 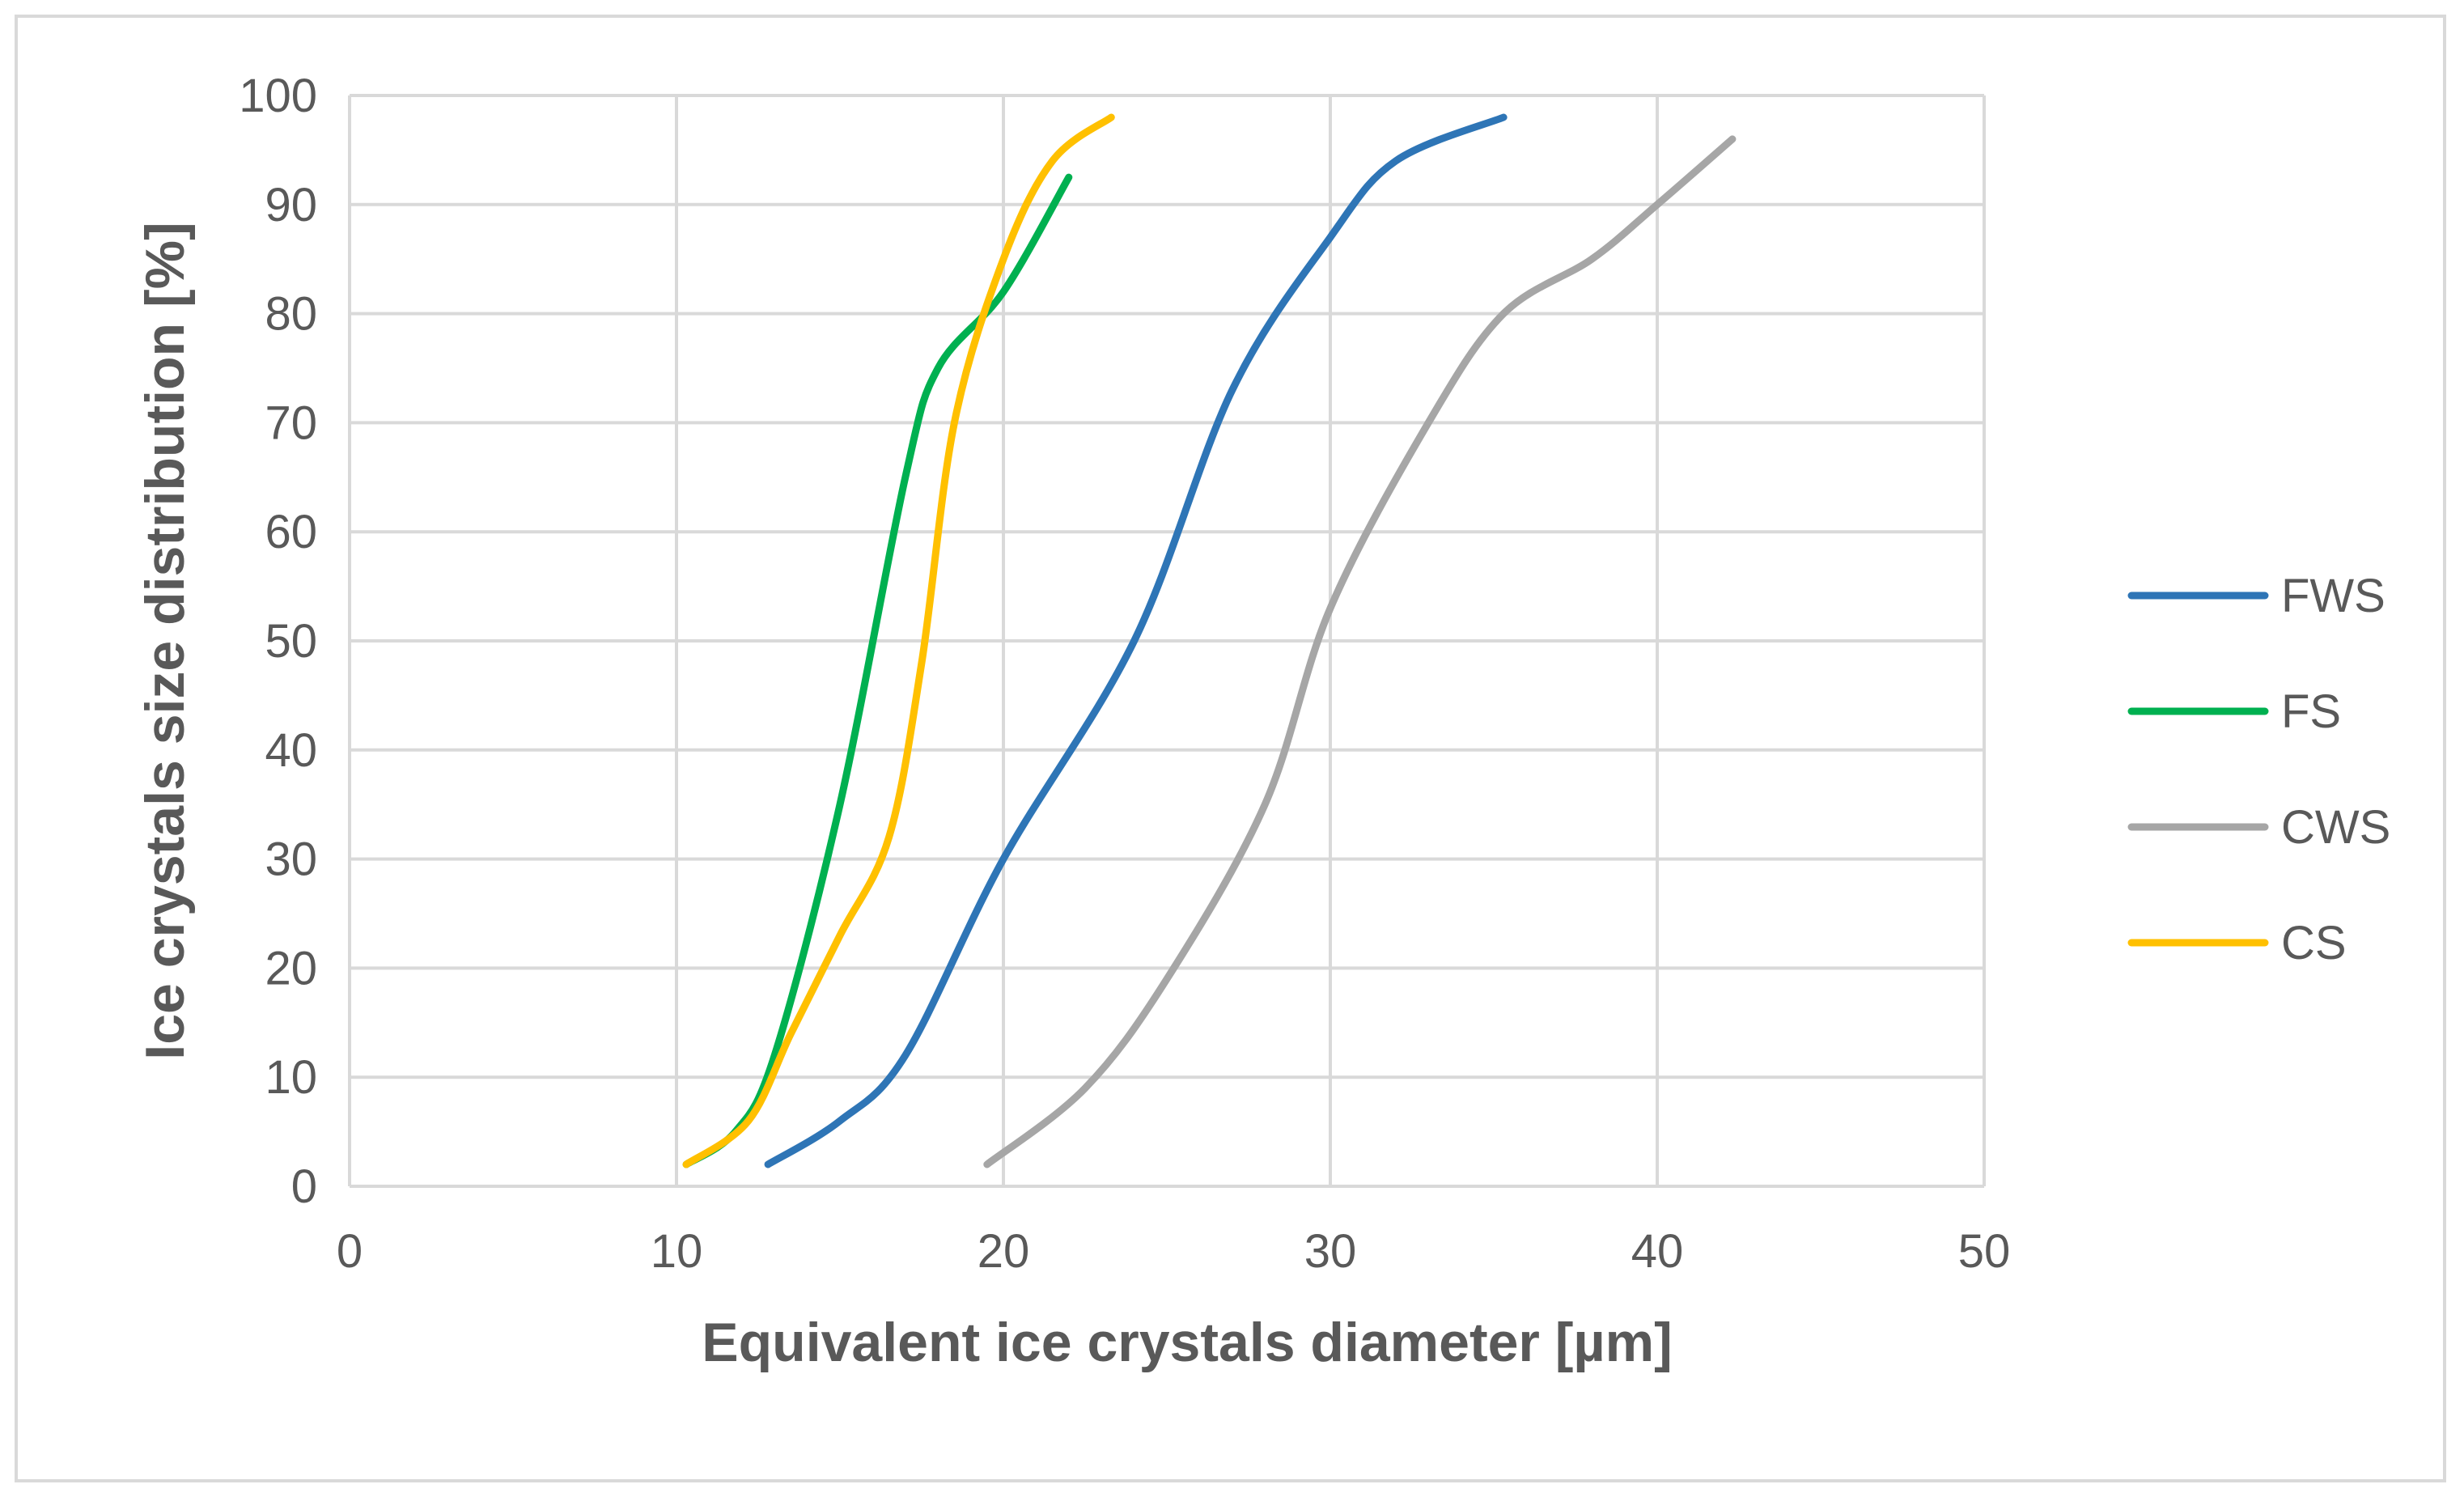 I want to click on y-tick-label: 50, so click(x=291, y=641).